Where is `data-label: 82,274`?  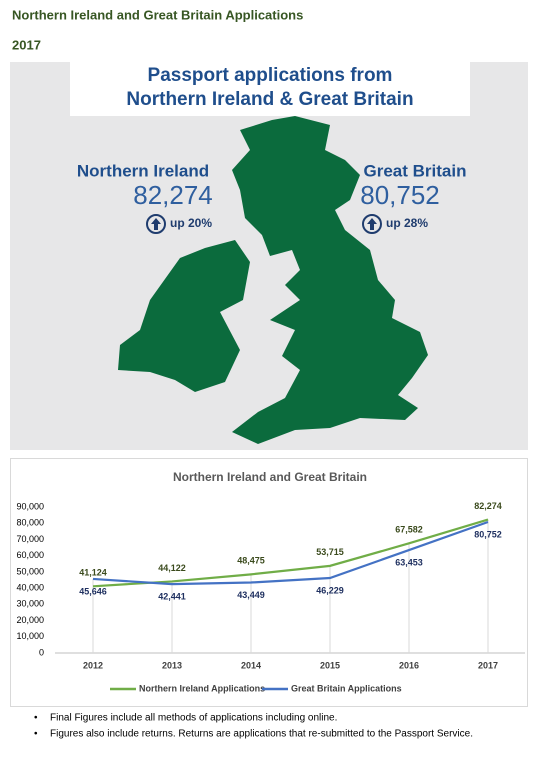
data-label: 82,274 is located at coordinates (488, 506).